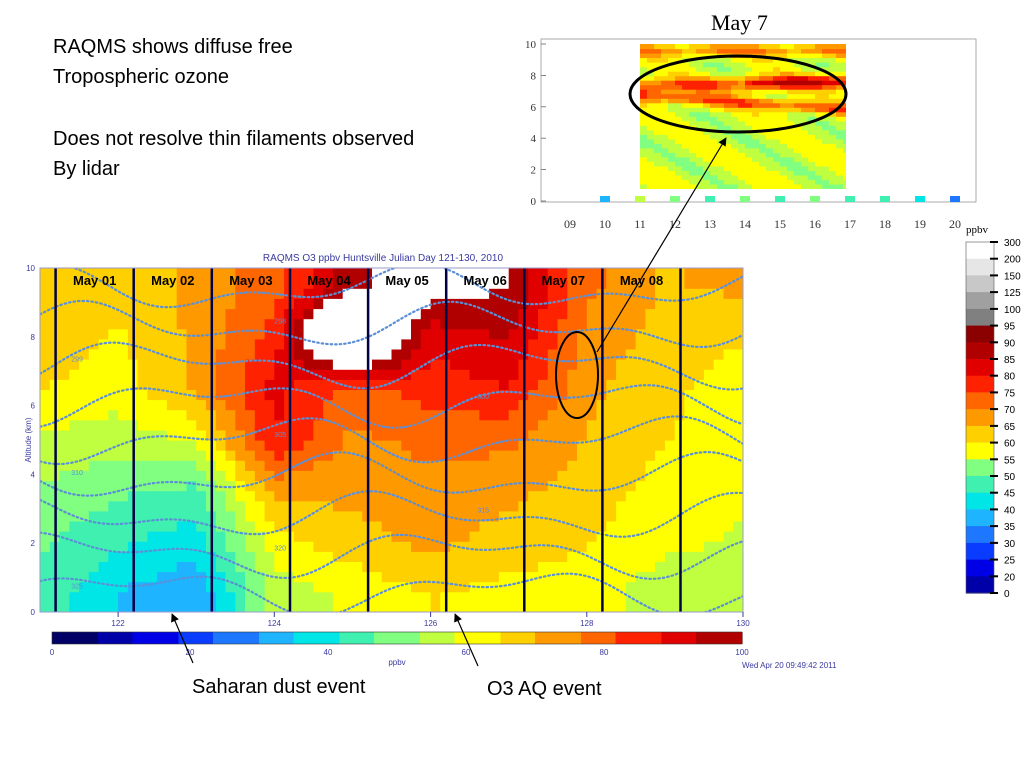  Describe the element at coordinates (30, 268) in the screenshot. I see `y-tick-label: 10` at that location.